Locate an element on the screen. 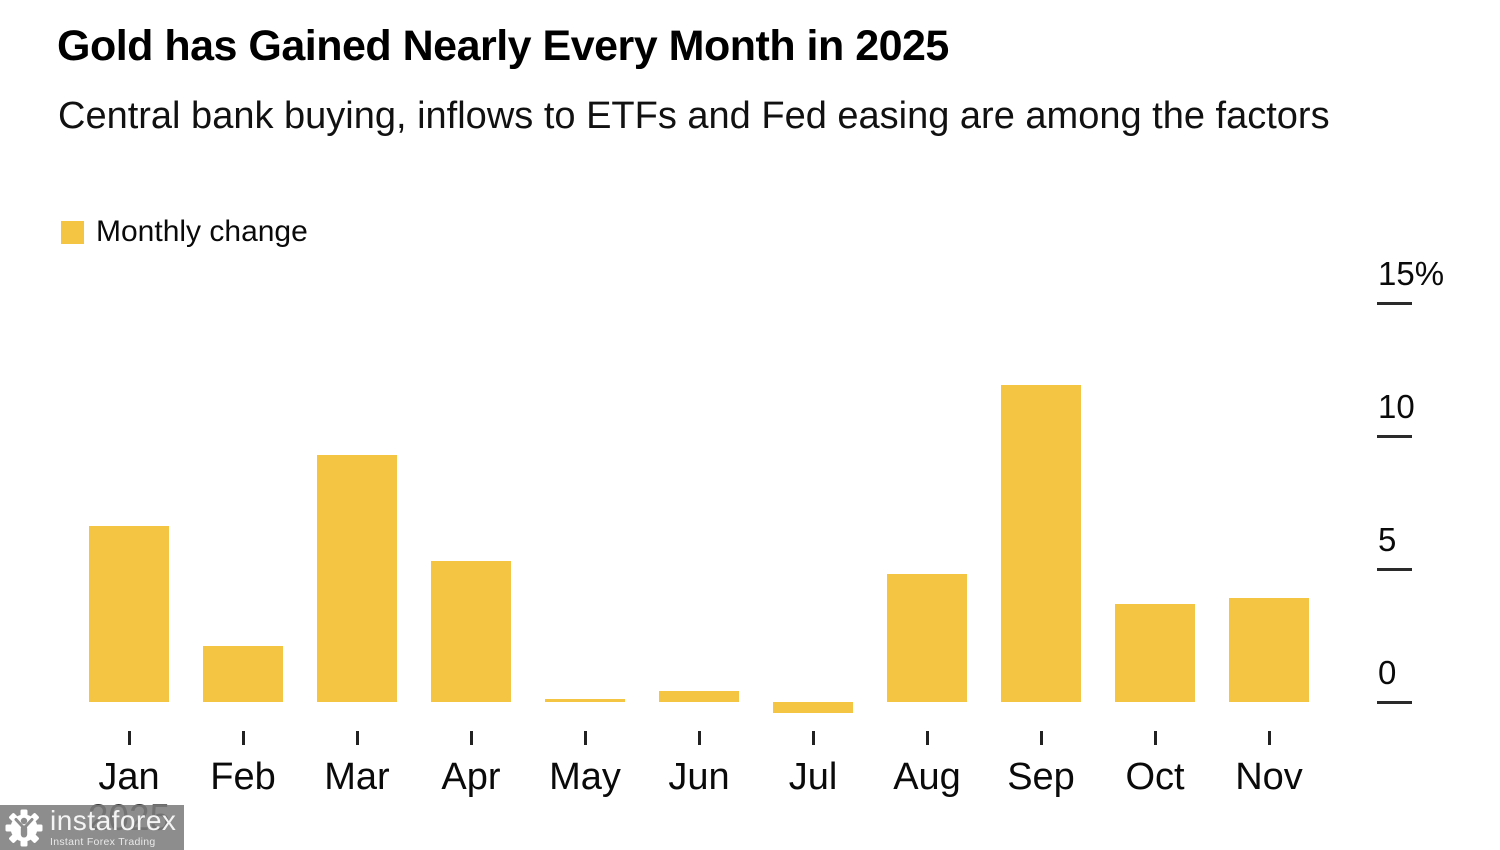  watermark-text: instaforex Instant Forex Trading is located at coordinates (113, 827).